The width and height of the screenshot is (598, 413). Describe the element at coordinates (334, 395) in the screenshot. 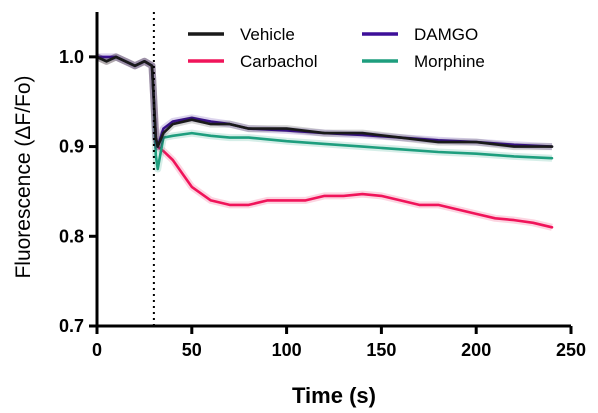

I see `x-axis-title: Time (s)` at that location.